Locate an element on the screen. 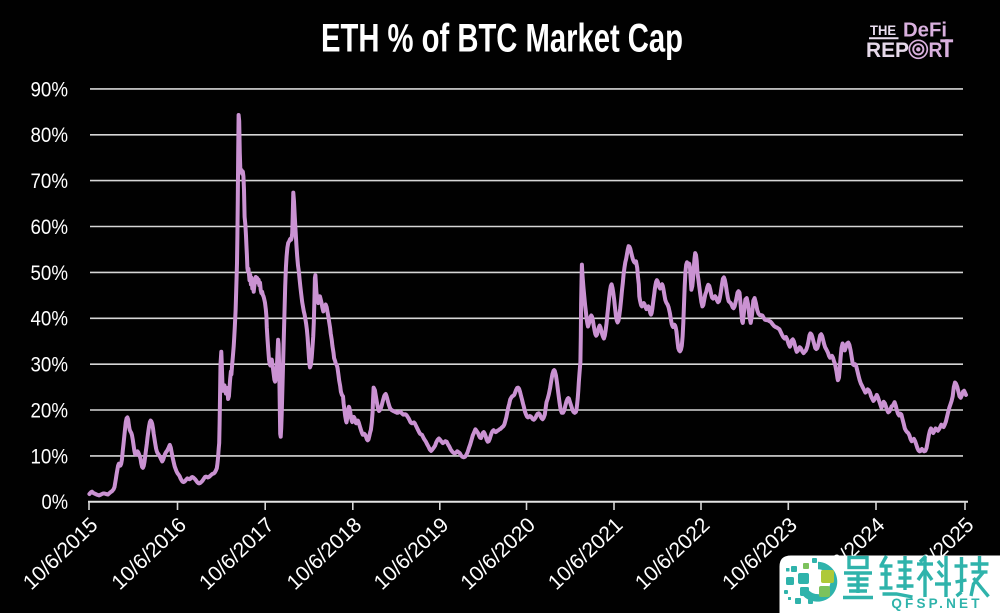  svg-text: 30% is located at coordinates (50, 365).